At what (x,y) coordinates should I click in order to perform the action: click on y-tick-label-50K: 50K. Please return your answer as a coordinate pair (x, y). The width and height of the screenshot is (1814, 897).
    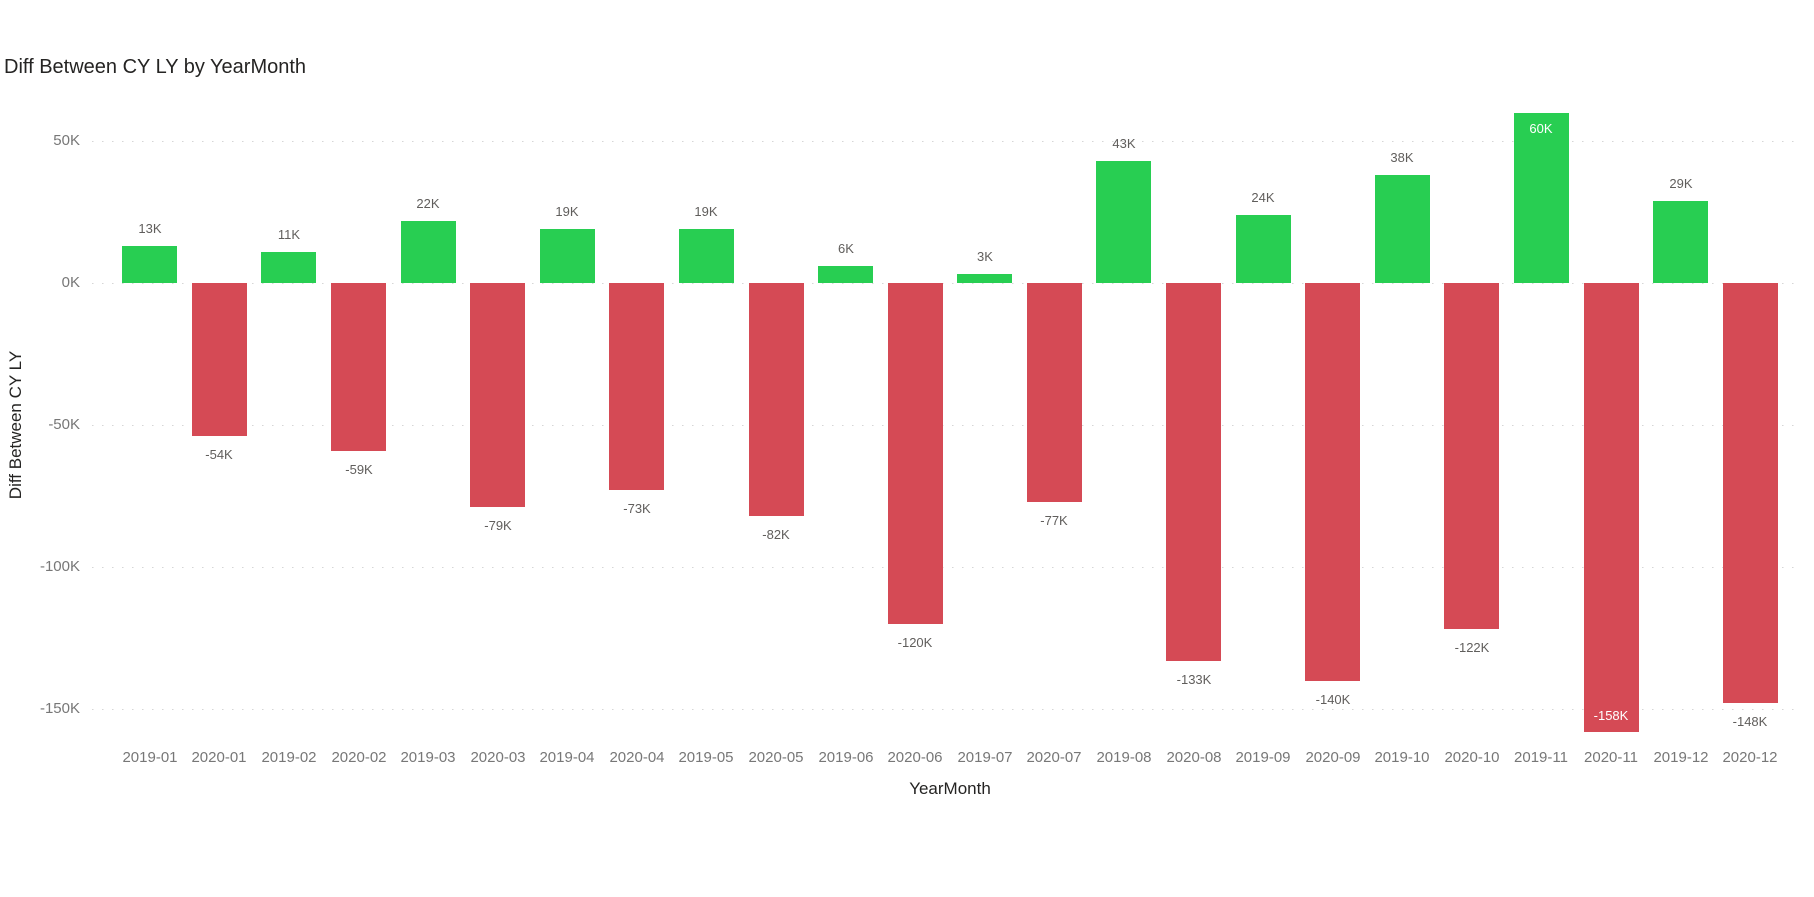
    Looking at the image, I should click on (66, 140).